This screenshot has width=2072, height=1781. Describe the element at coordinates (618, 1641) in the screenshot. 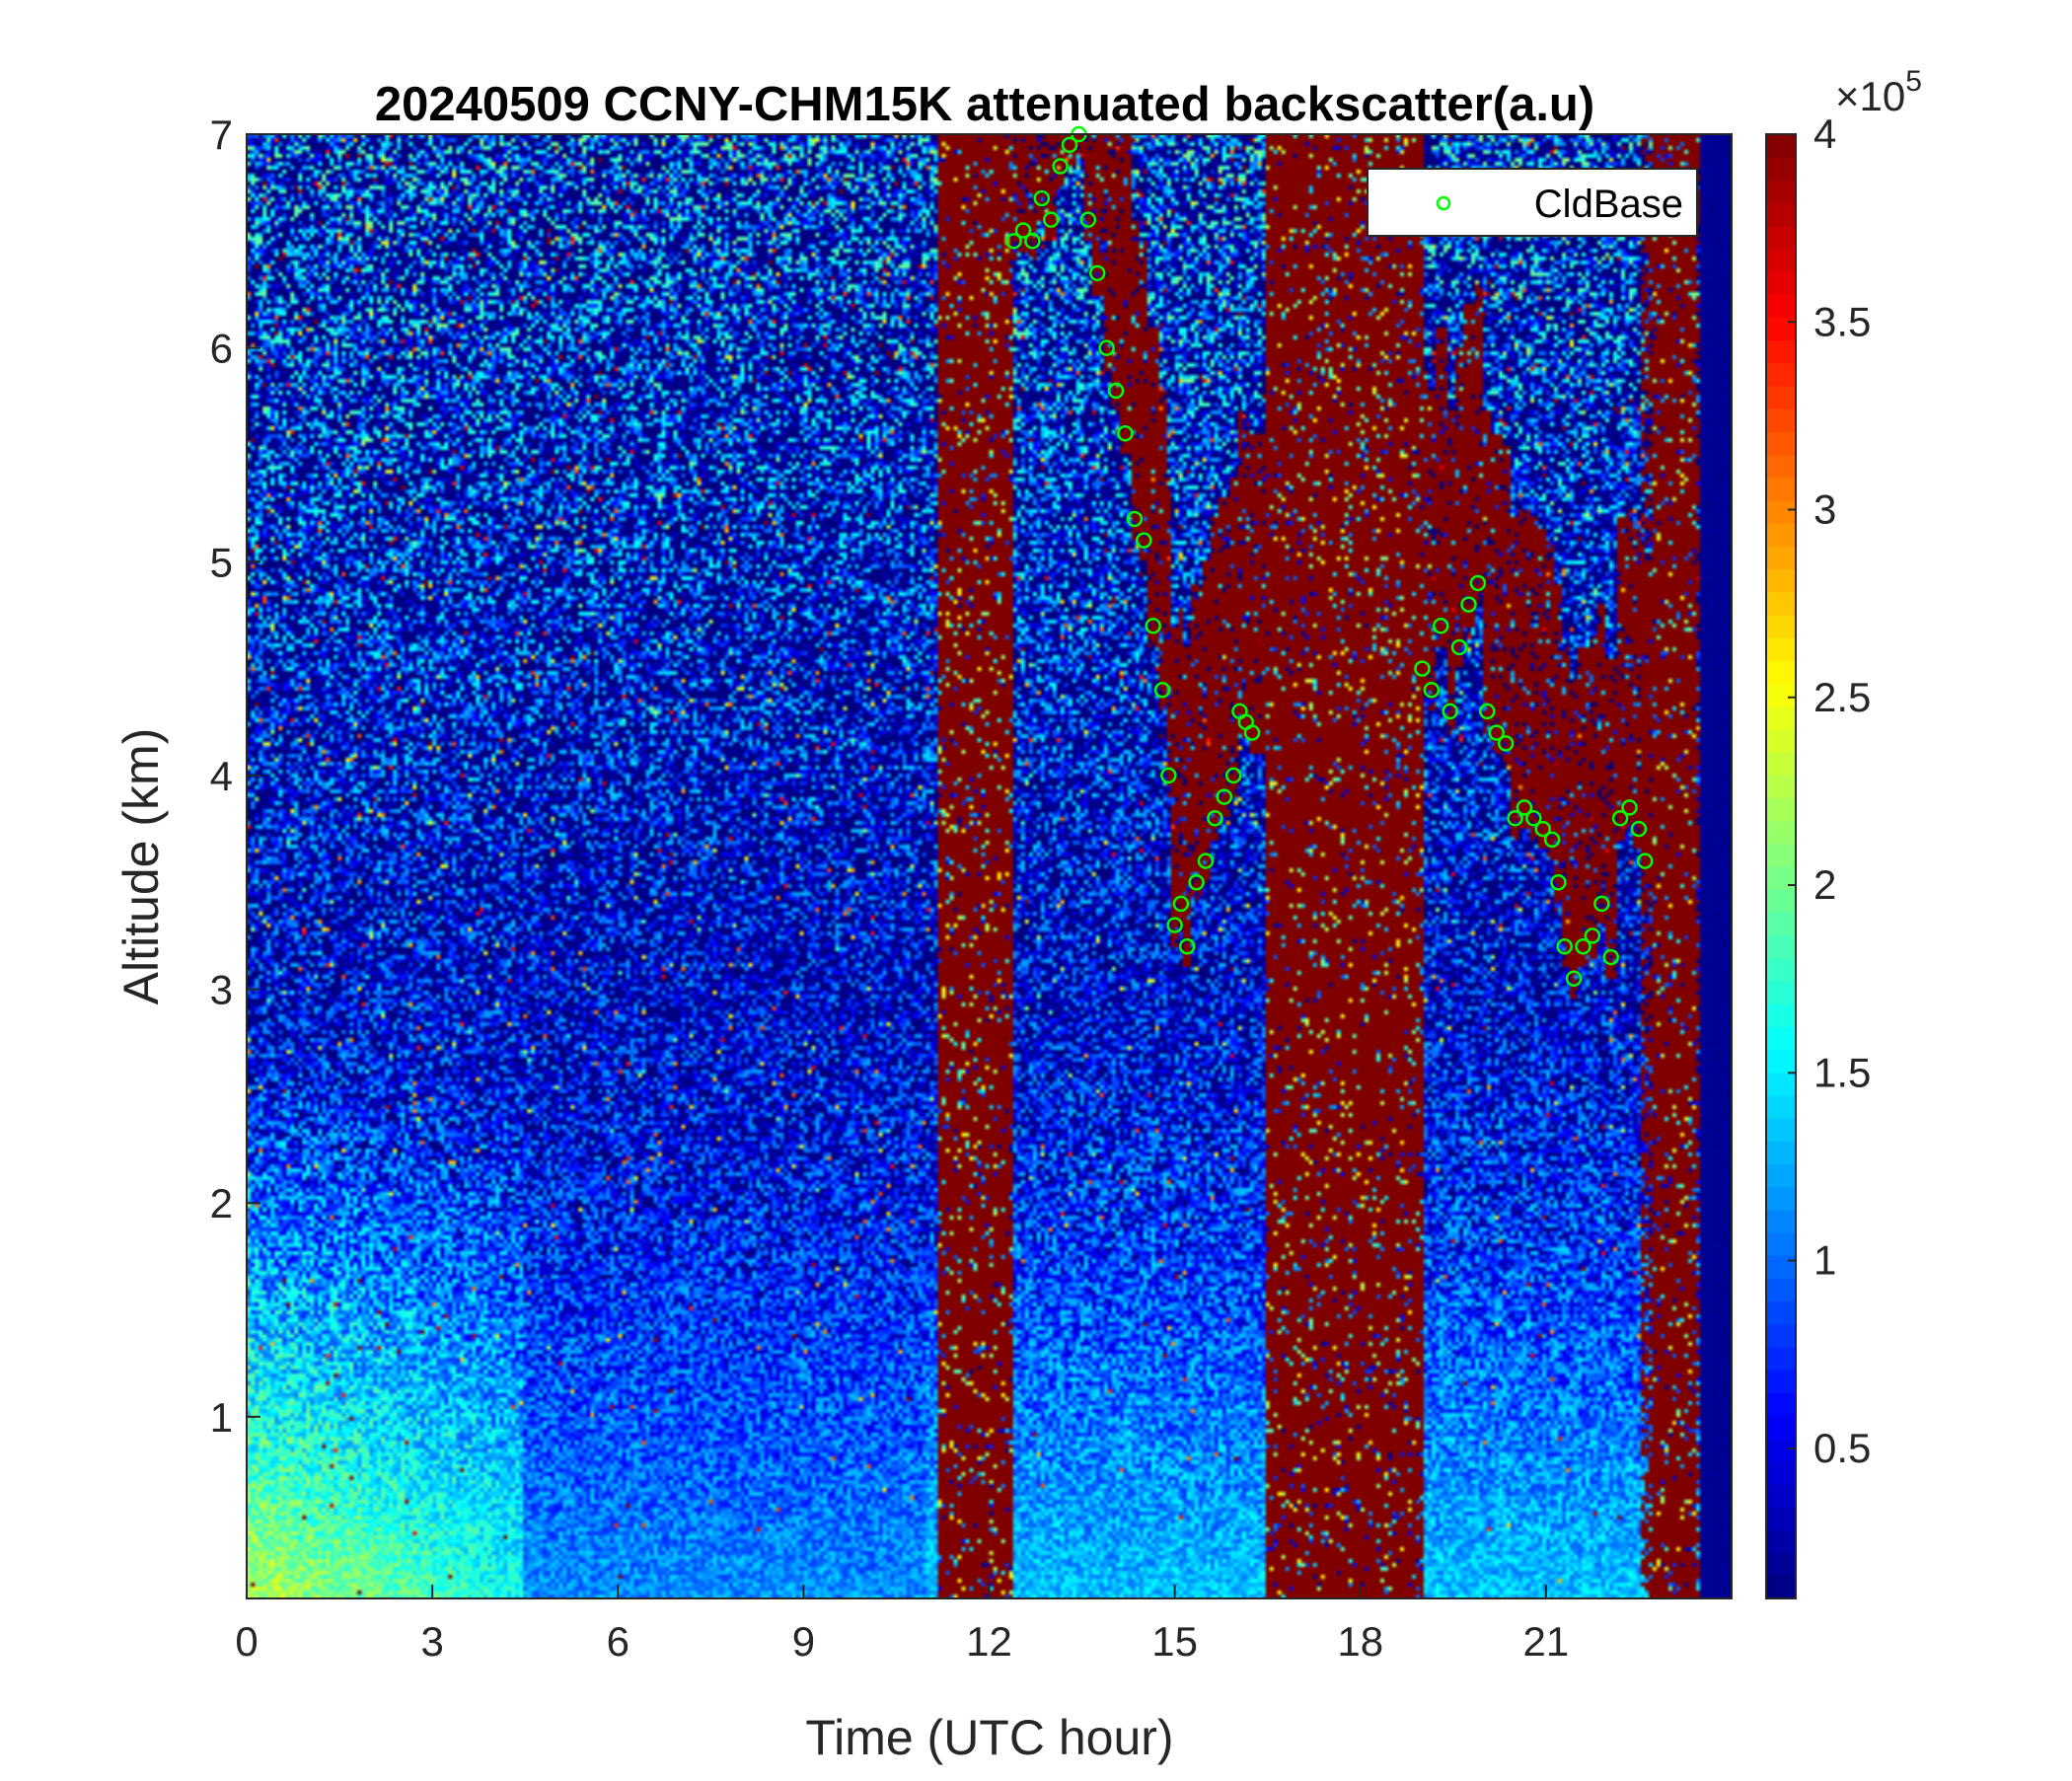

I see `x-tick-label: 6` at that location.